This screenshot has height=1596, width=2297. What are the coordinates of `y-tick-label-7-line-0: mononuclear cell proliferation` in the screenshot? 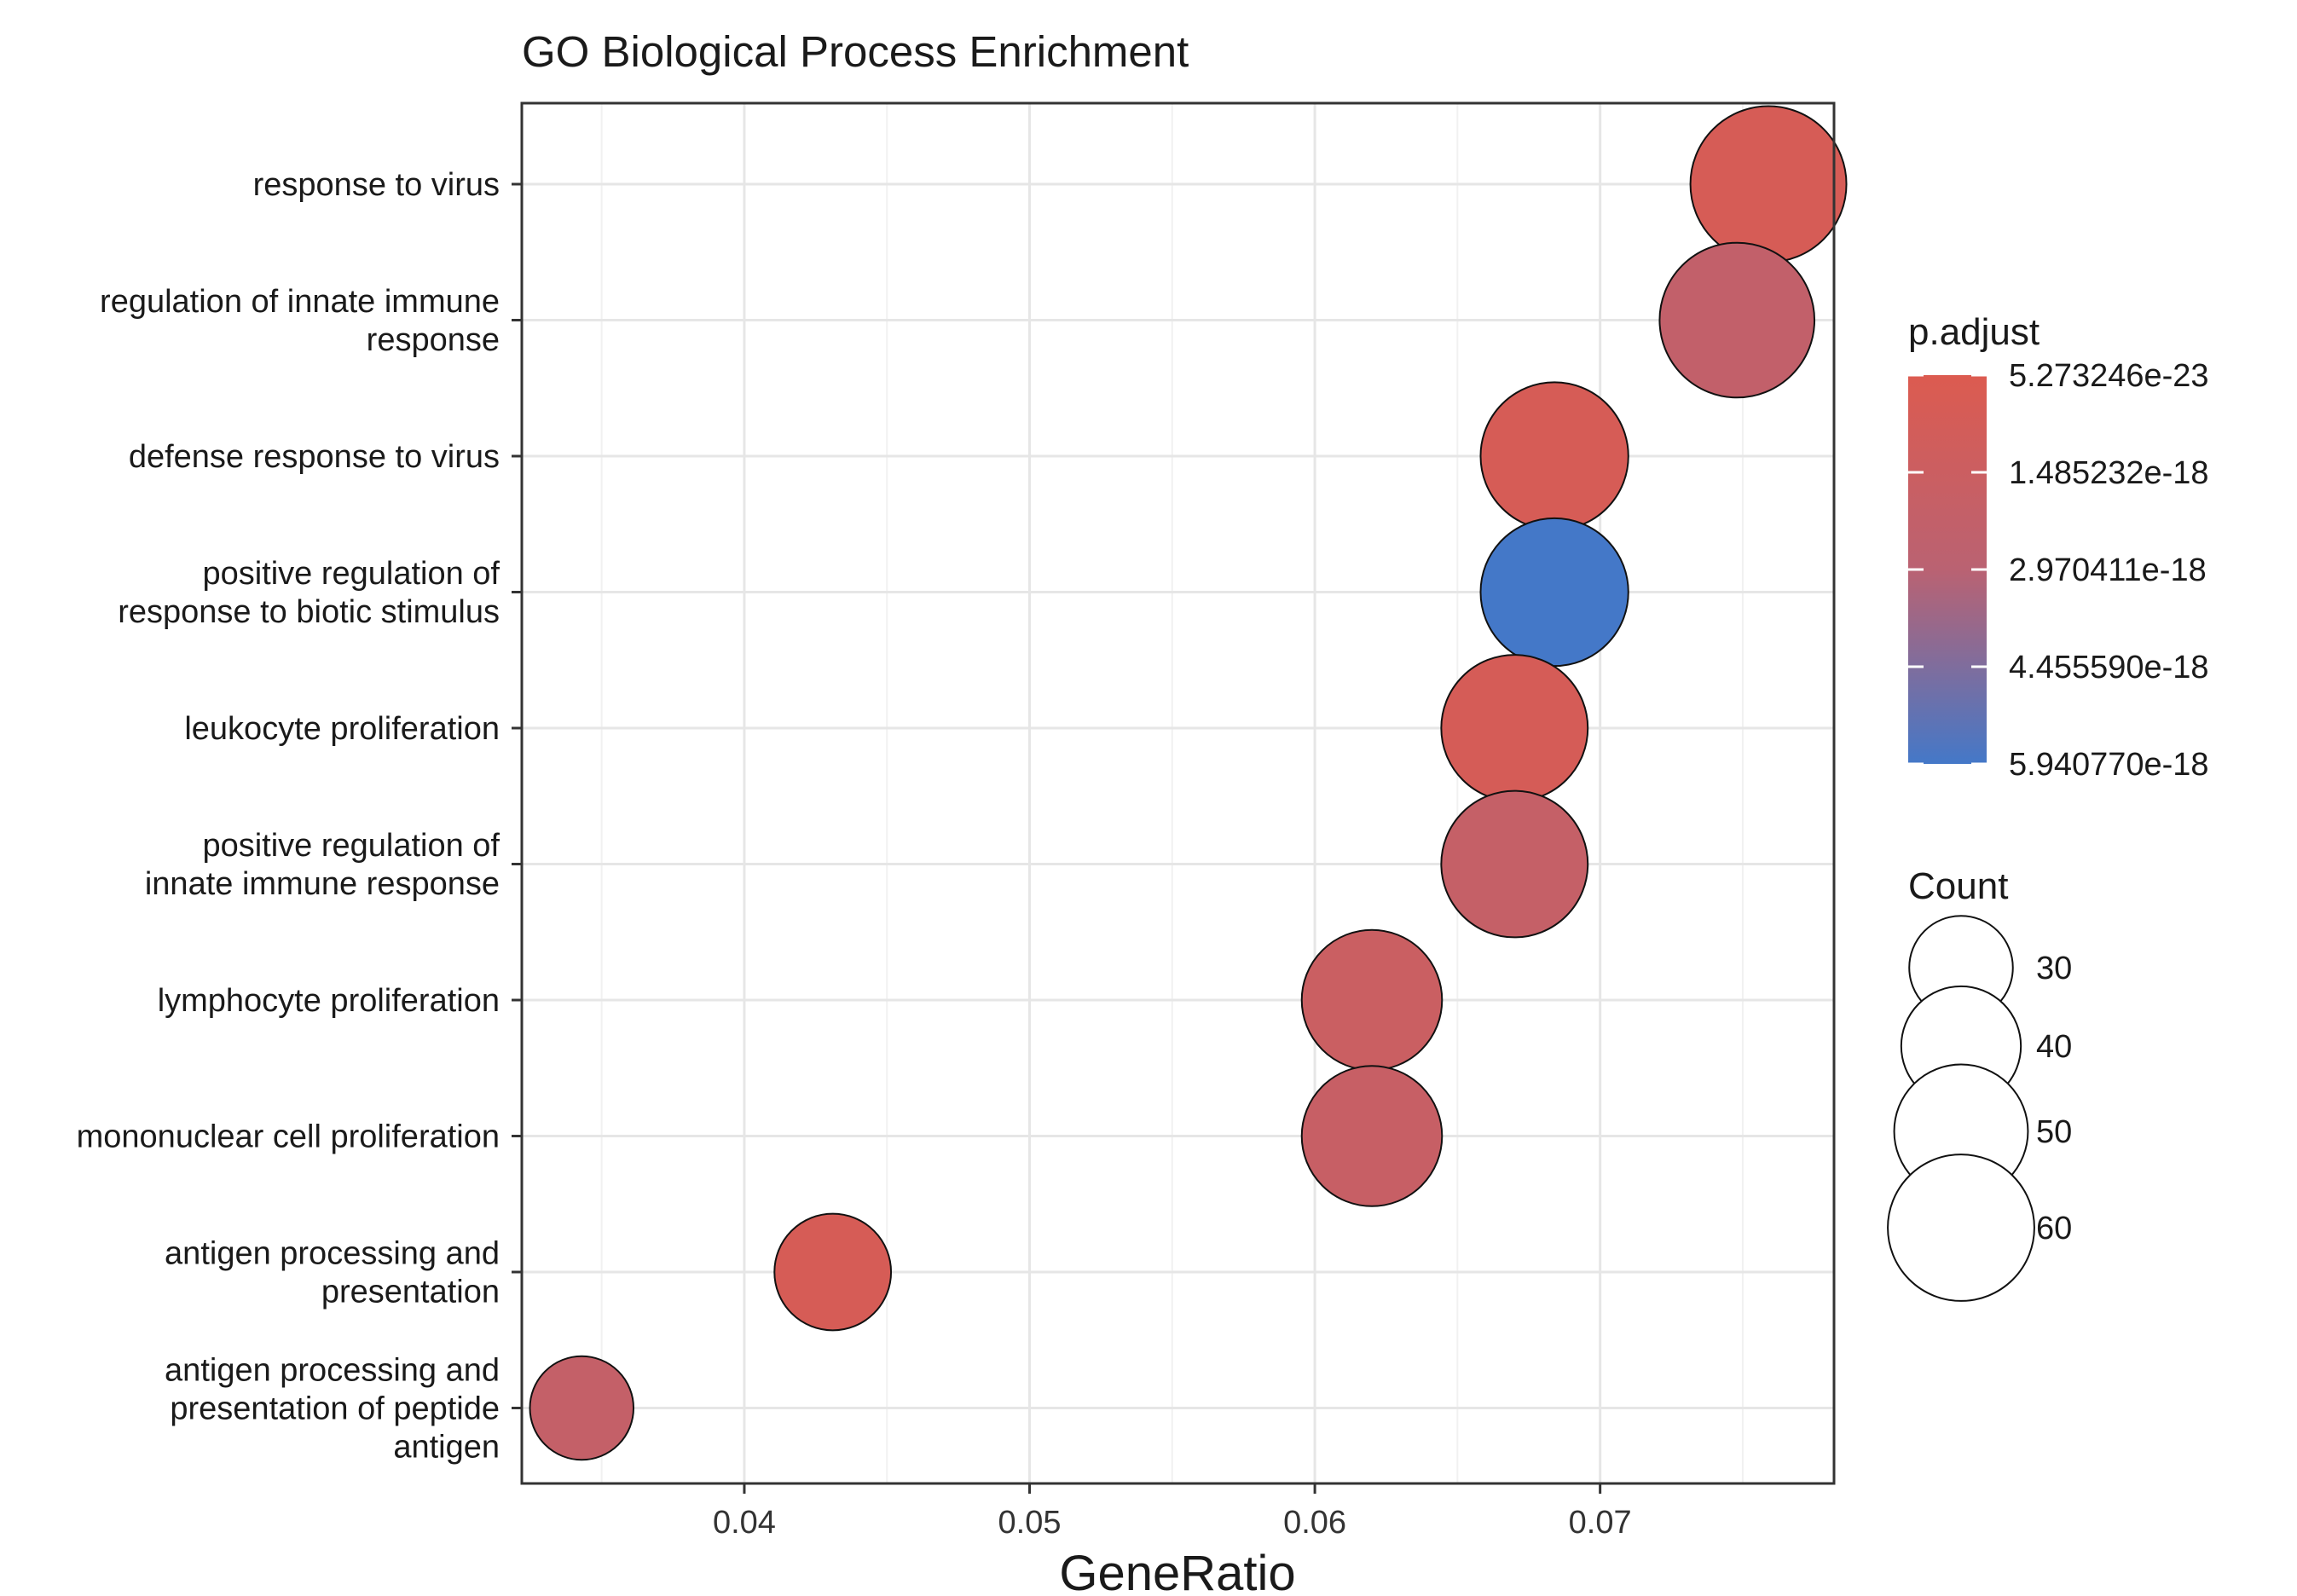 It's located at (288, 1137).